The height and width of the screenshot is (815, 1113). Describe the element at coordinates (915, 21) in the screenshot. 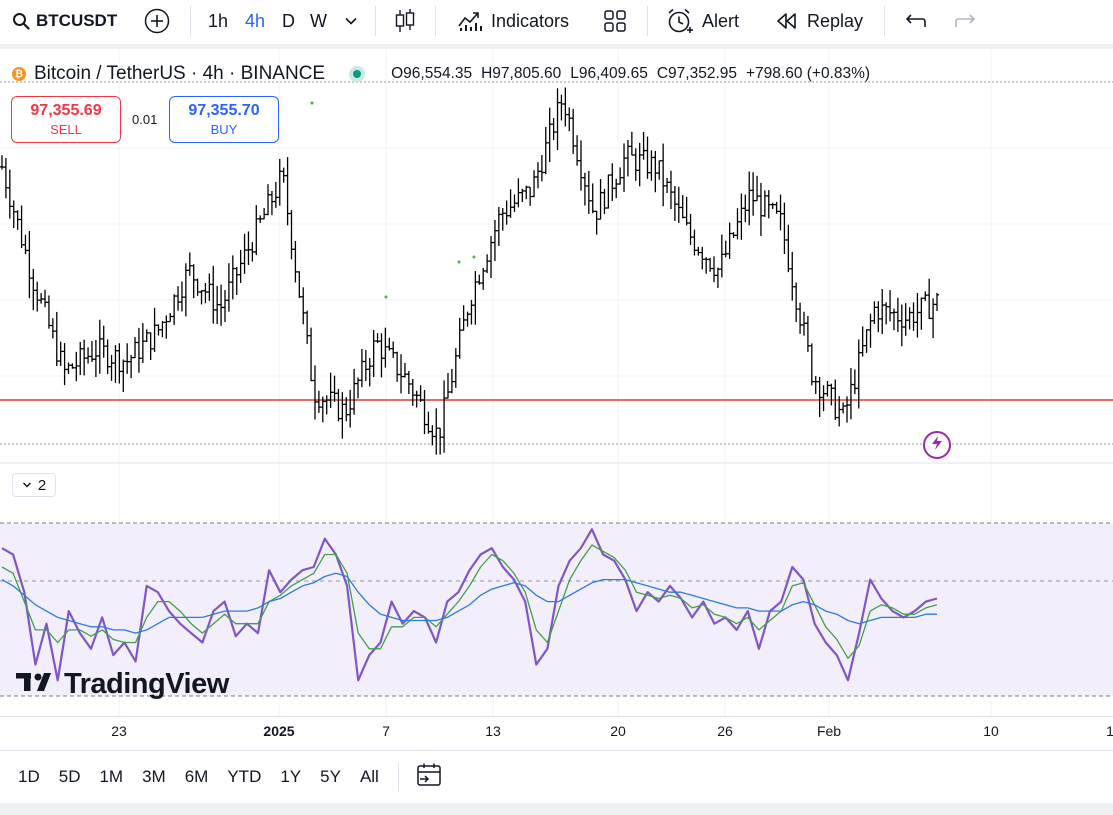

I see `undo-button` at that location.